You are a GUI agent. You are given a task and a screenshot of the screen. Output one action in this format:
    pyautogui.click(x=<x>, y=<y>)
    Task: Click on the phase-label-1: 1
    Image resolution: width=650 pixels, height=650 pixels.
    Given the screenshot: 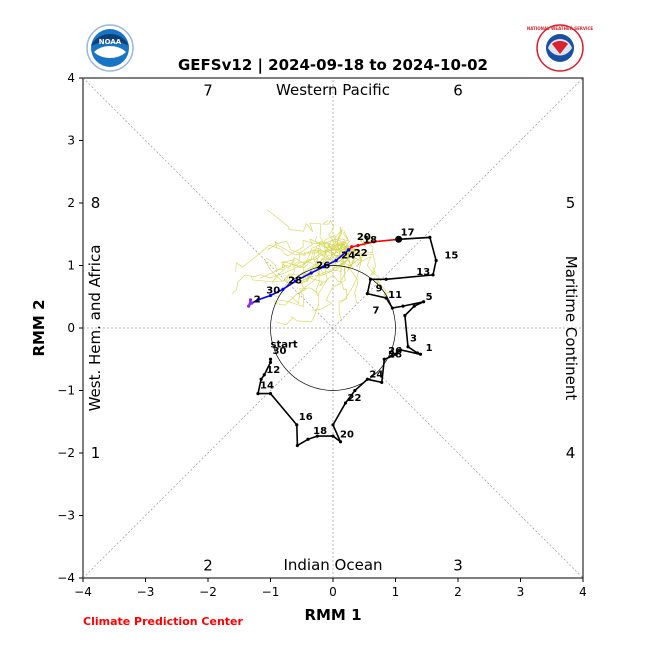 What is the action you would take?
    pyautogui.click(x=96, y=453)
    